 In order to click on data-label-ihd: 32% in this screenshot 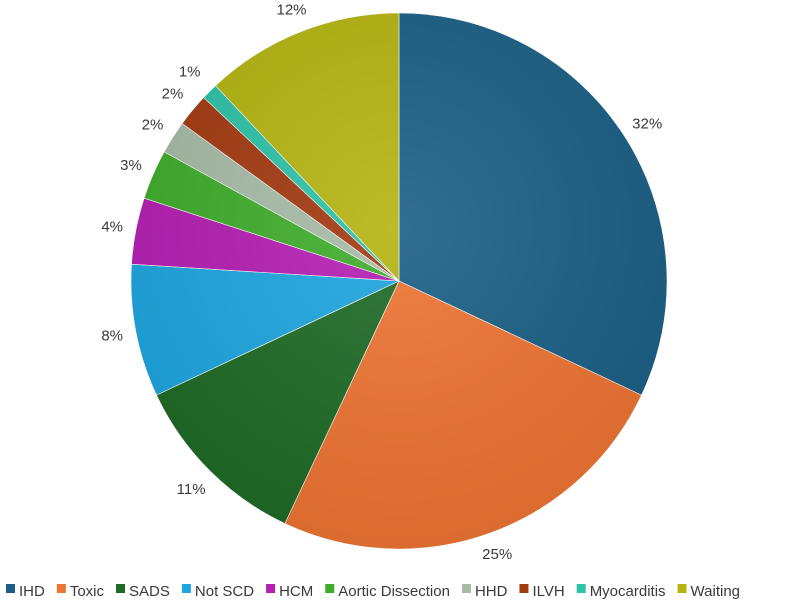, I will do `click(647, 124)`.